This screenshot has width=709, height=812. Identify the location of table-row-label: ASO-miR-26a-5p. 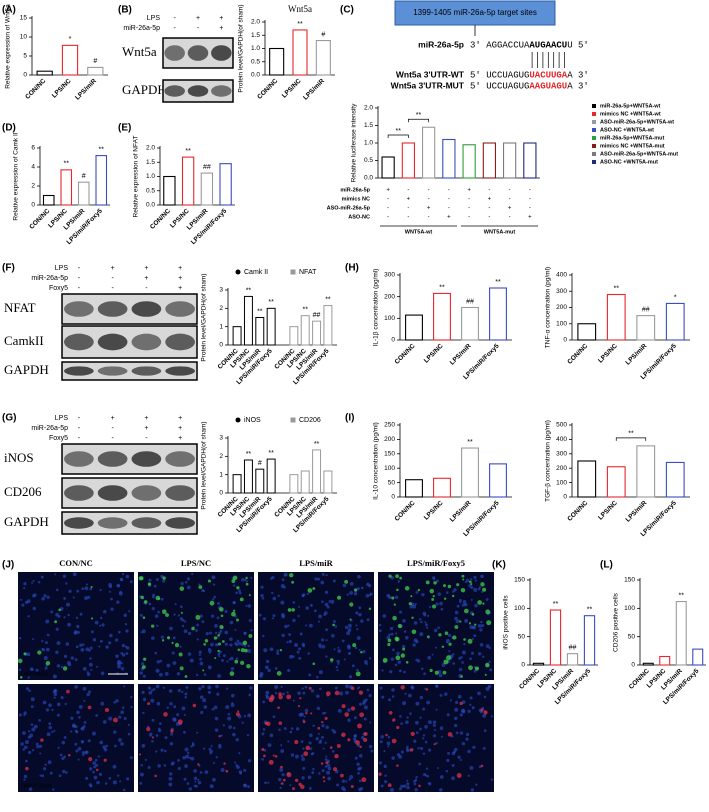
(349, 208).